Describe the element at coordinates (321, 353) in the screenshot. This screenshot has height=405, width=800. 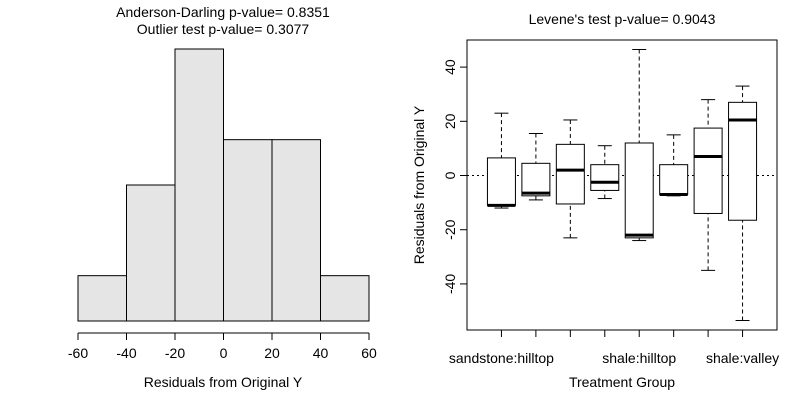
I see `histogram-x-tick-label: 40` at that location.